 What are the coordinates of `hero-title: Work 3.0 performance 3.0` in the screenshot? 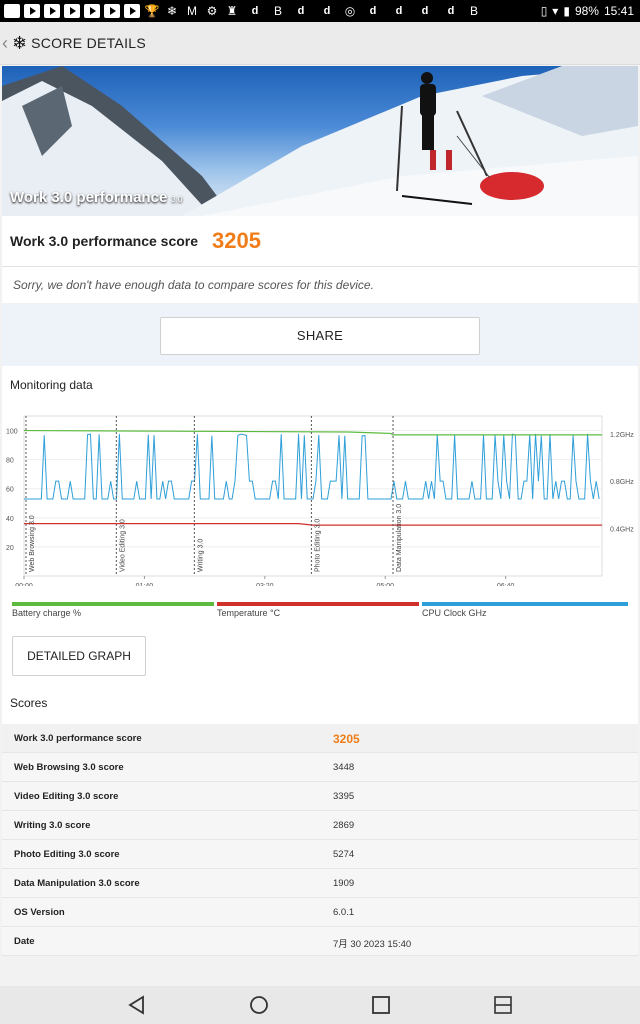 It's located at (96, 197).